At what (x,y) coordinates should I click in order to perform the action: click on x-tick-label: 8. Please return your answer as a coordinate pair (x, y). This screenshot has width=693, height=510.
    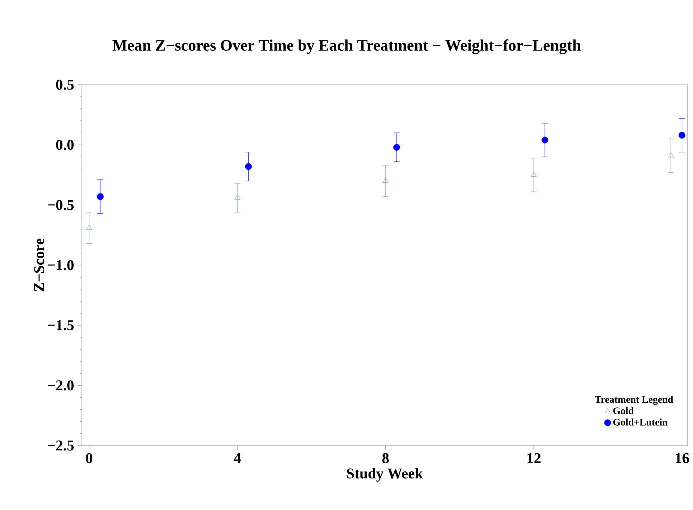
    Looking at the image, I should click on (386, 458).